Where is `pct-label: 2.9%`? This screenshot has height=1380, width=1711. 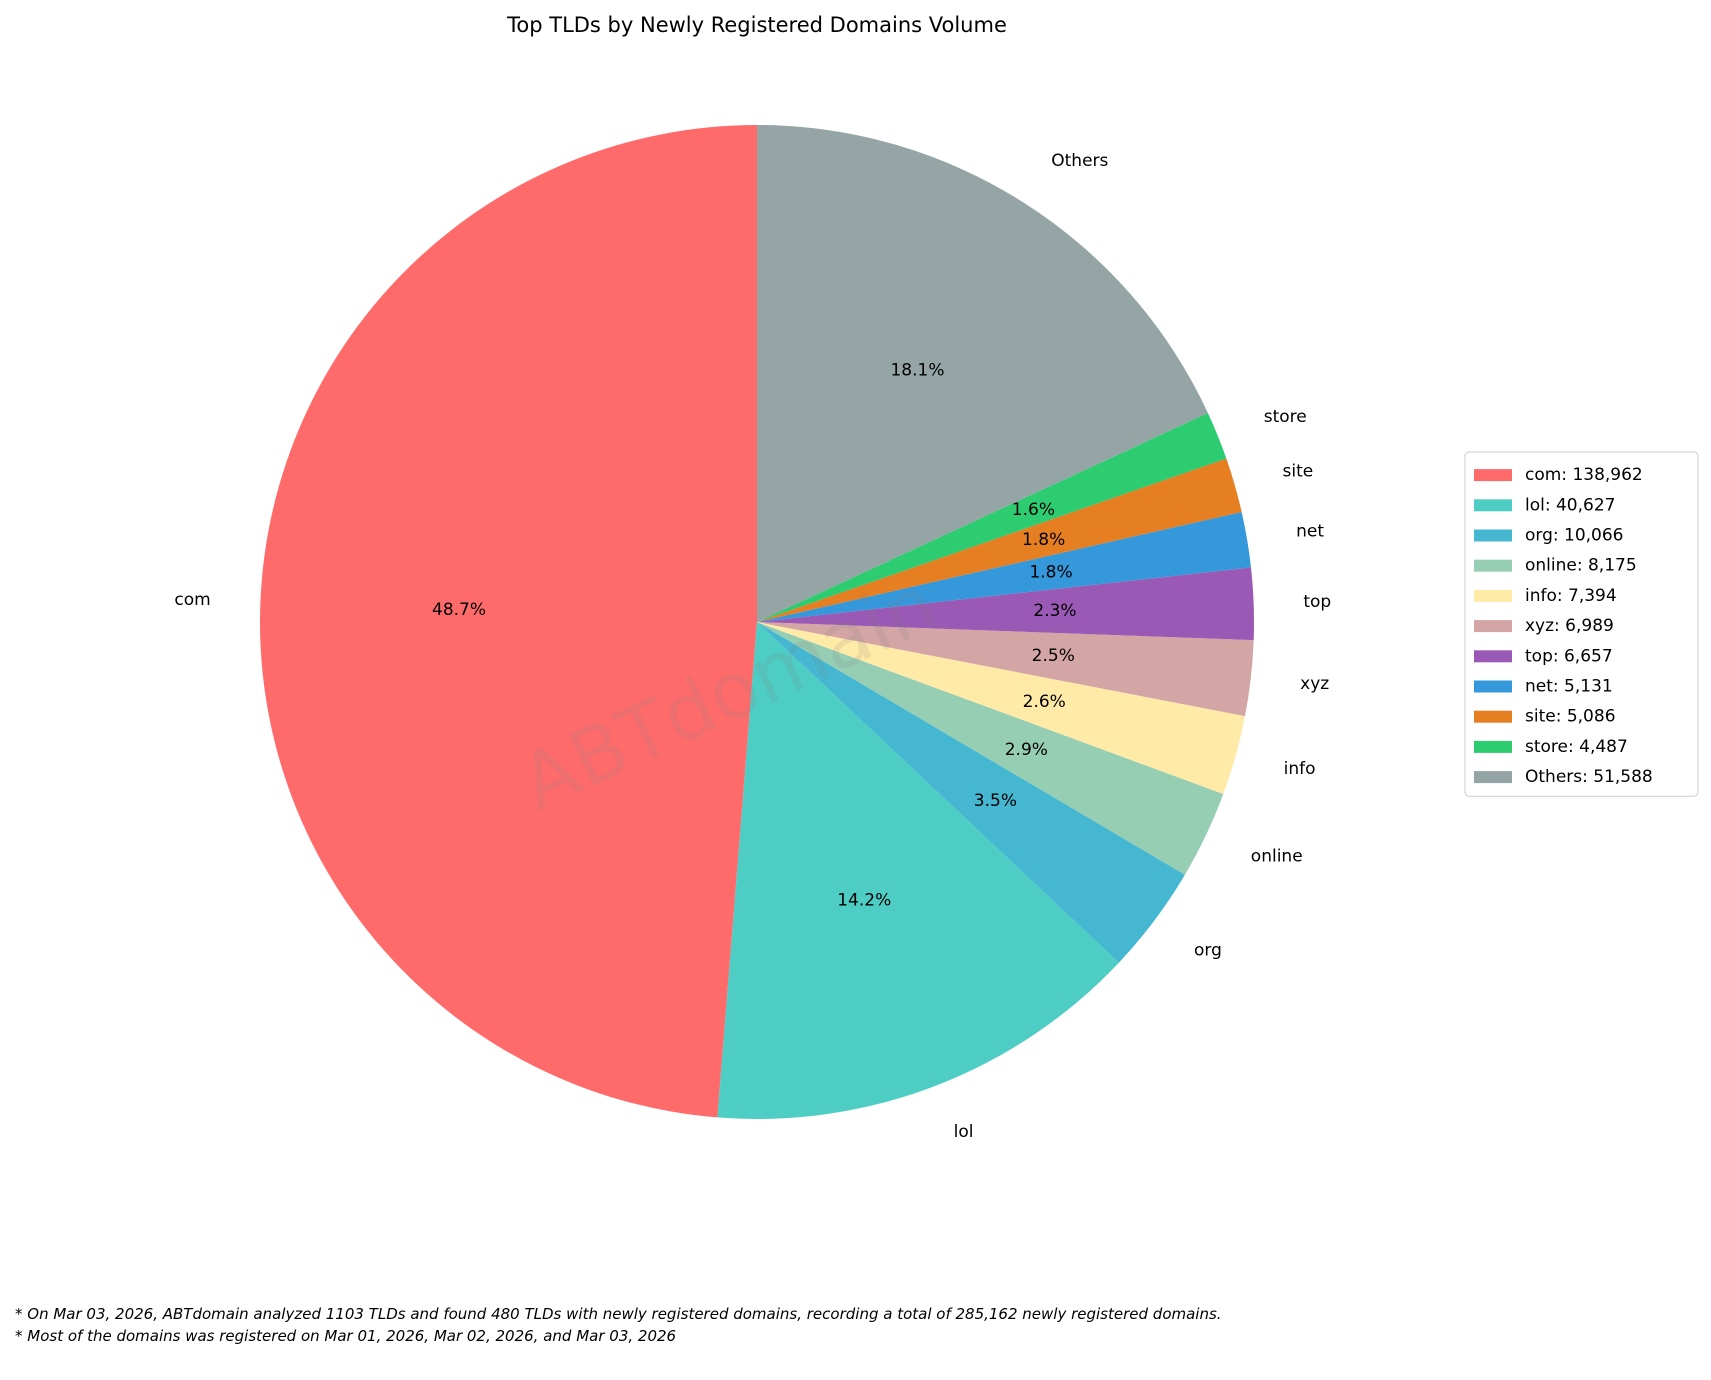 pct-label: 2.9% is located at coordinates (1026, 750).